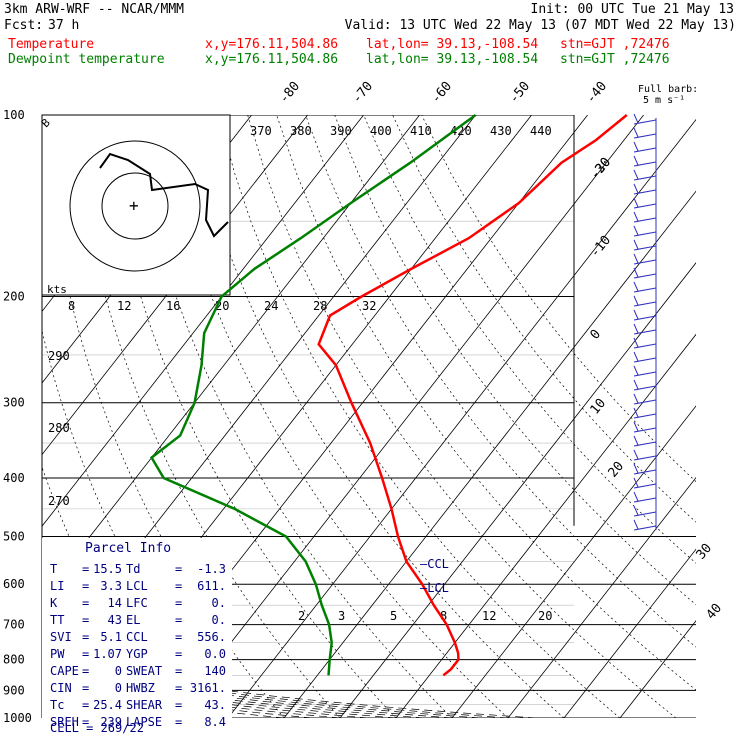  I want to click on hodo-ring-label-28: 28, so click(320, 306).